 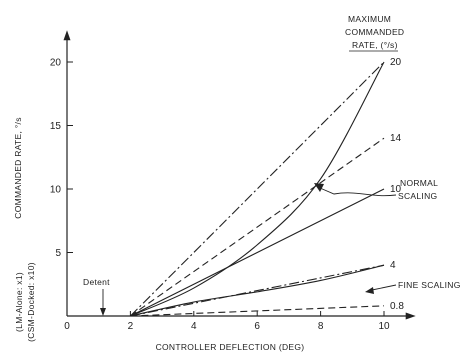 I want to click on legend-title-2: COMMANDED, so click(x=374, y=32).